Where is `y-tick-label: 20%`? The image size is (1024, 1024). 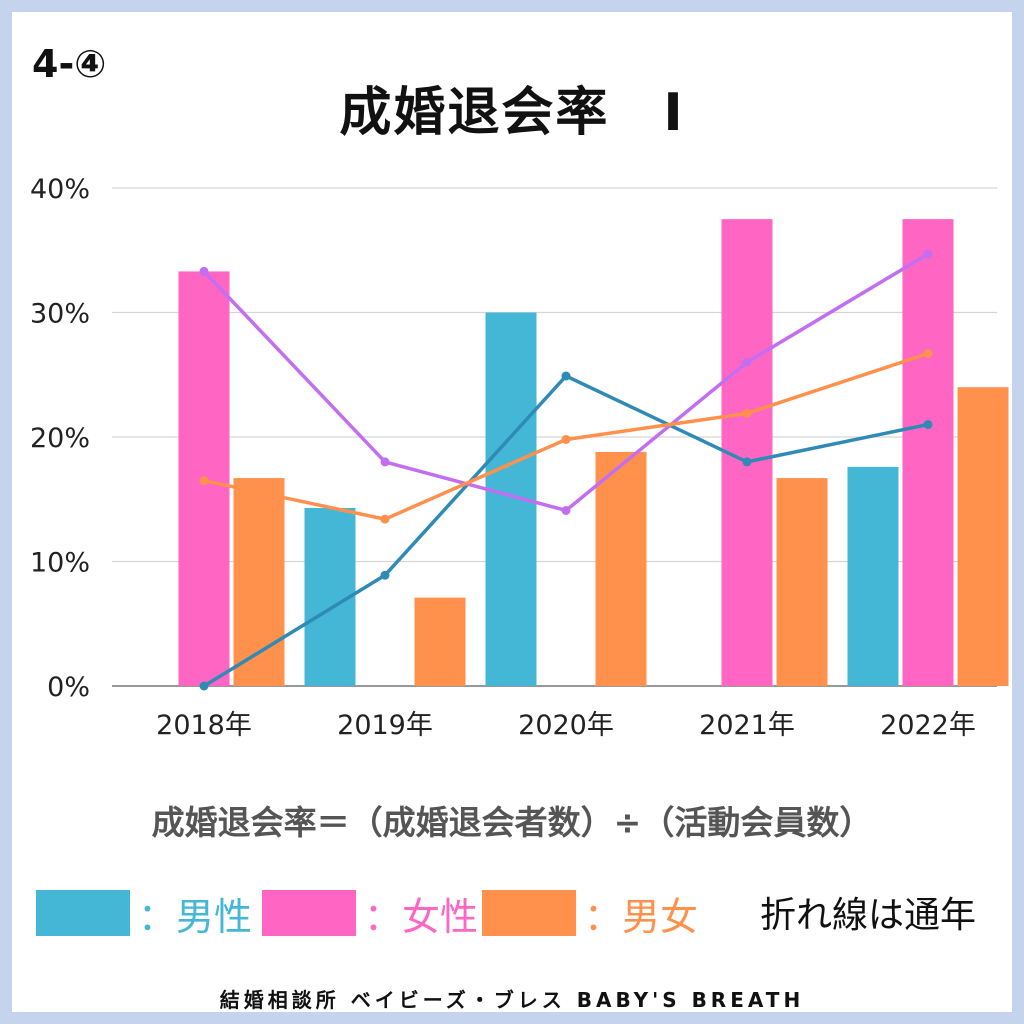 y-tick-label: 20% is located at coordinates (60, 438).